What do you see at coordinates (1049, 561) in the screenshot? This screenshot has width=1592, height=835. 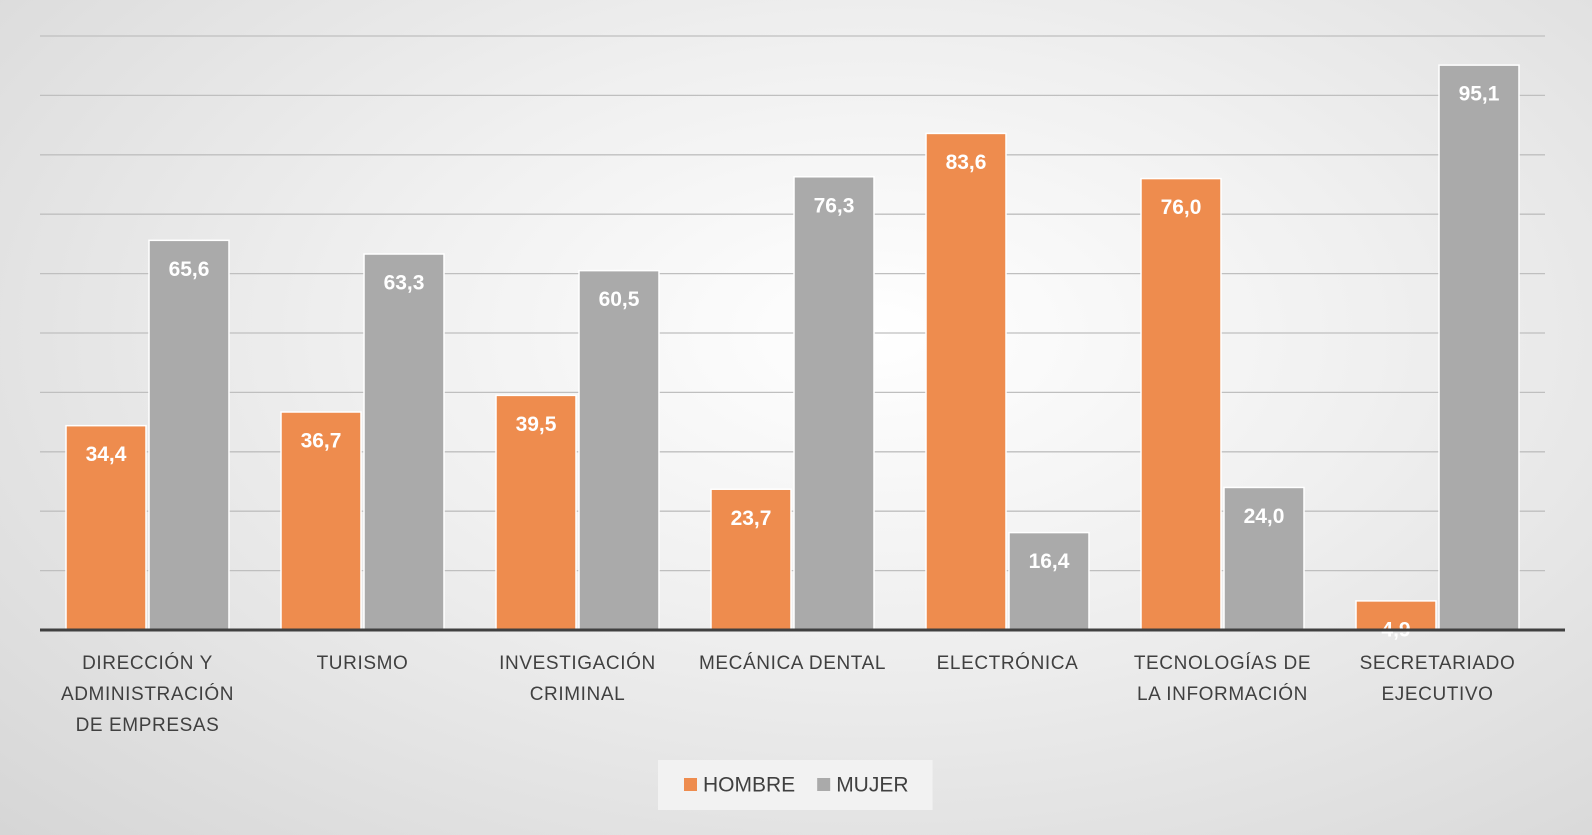 I see `data-label: 16,4` at bounding box center [1049, 561].